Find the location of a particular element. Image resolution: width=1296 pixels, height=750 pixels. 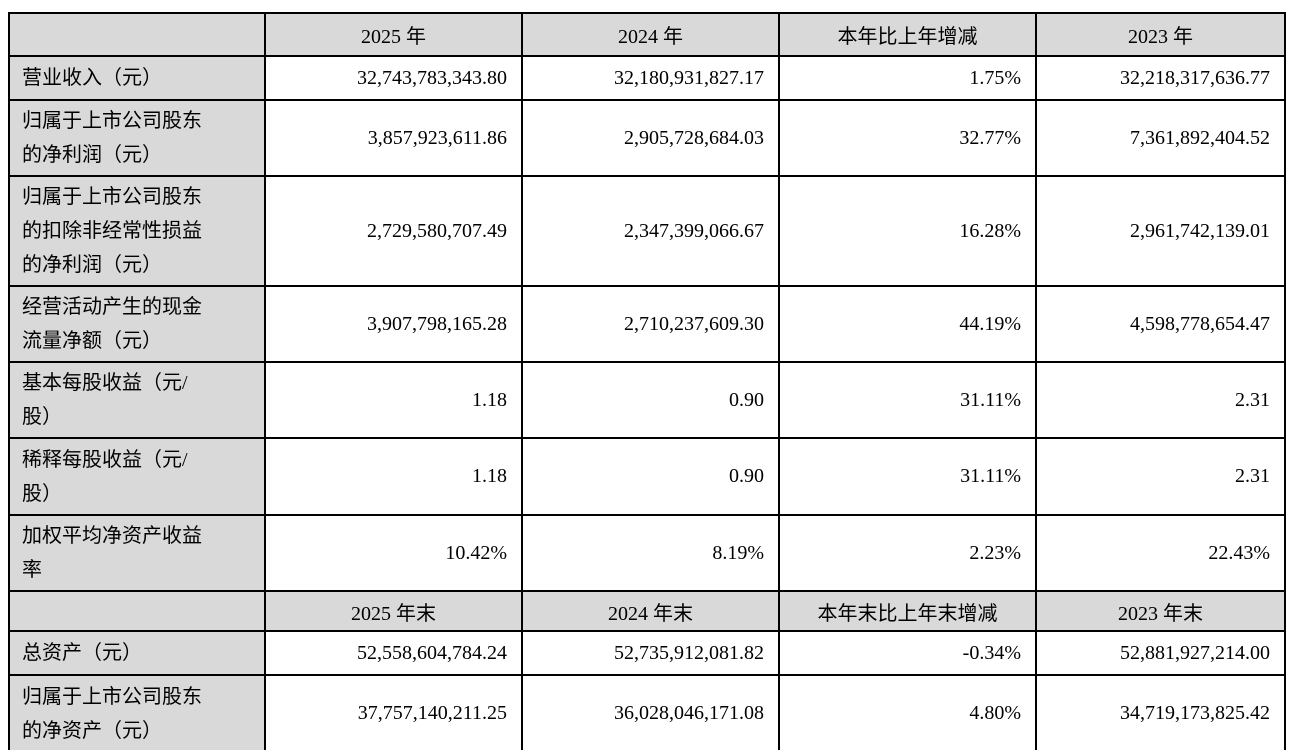

value-2024: 36,028,046,171.08 is located at coordinates (650, 712).